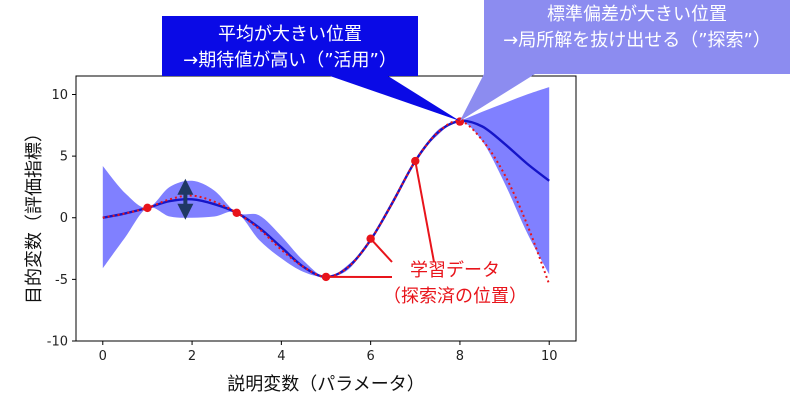  I want to click on explore-callout-line1: 標準偏差が大きい位置, so click(637, 14).